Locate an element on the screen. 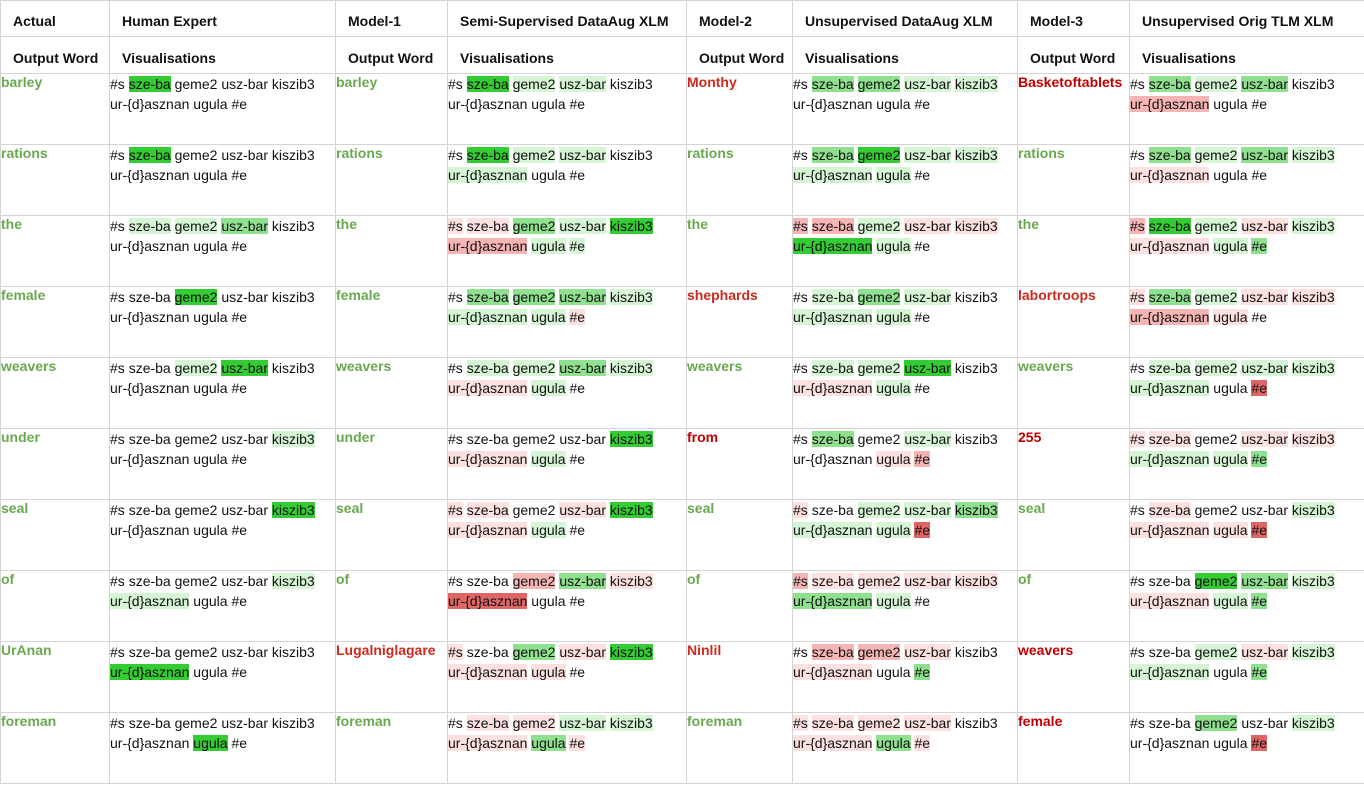 The height and width of the screenshot is (791, 1364). model-2-output-word: from is located at coordinates (739, 464).